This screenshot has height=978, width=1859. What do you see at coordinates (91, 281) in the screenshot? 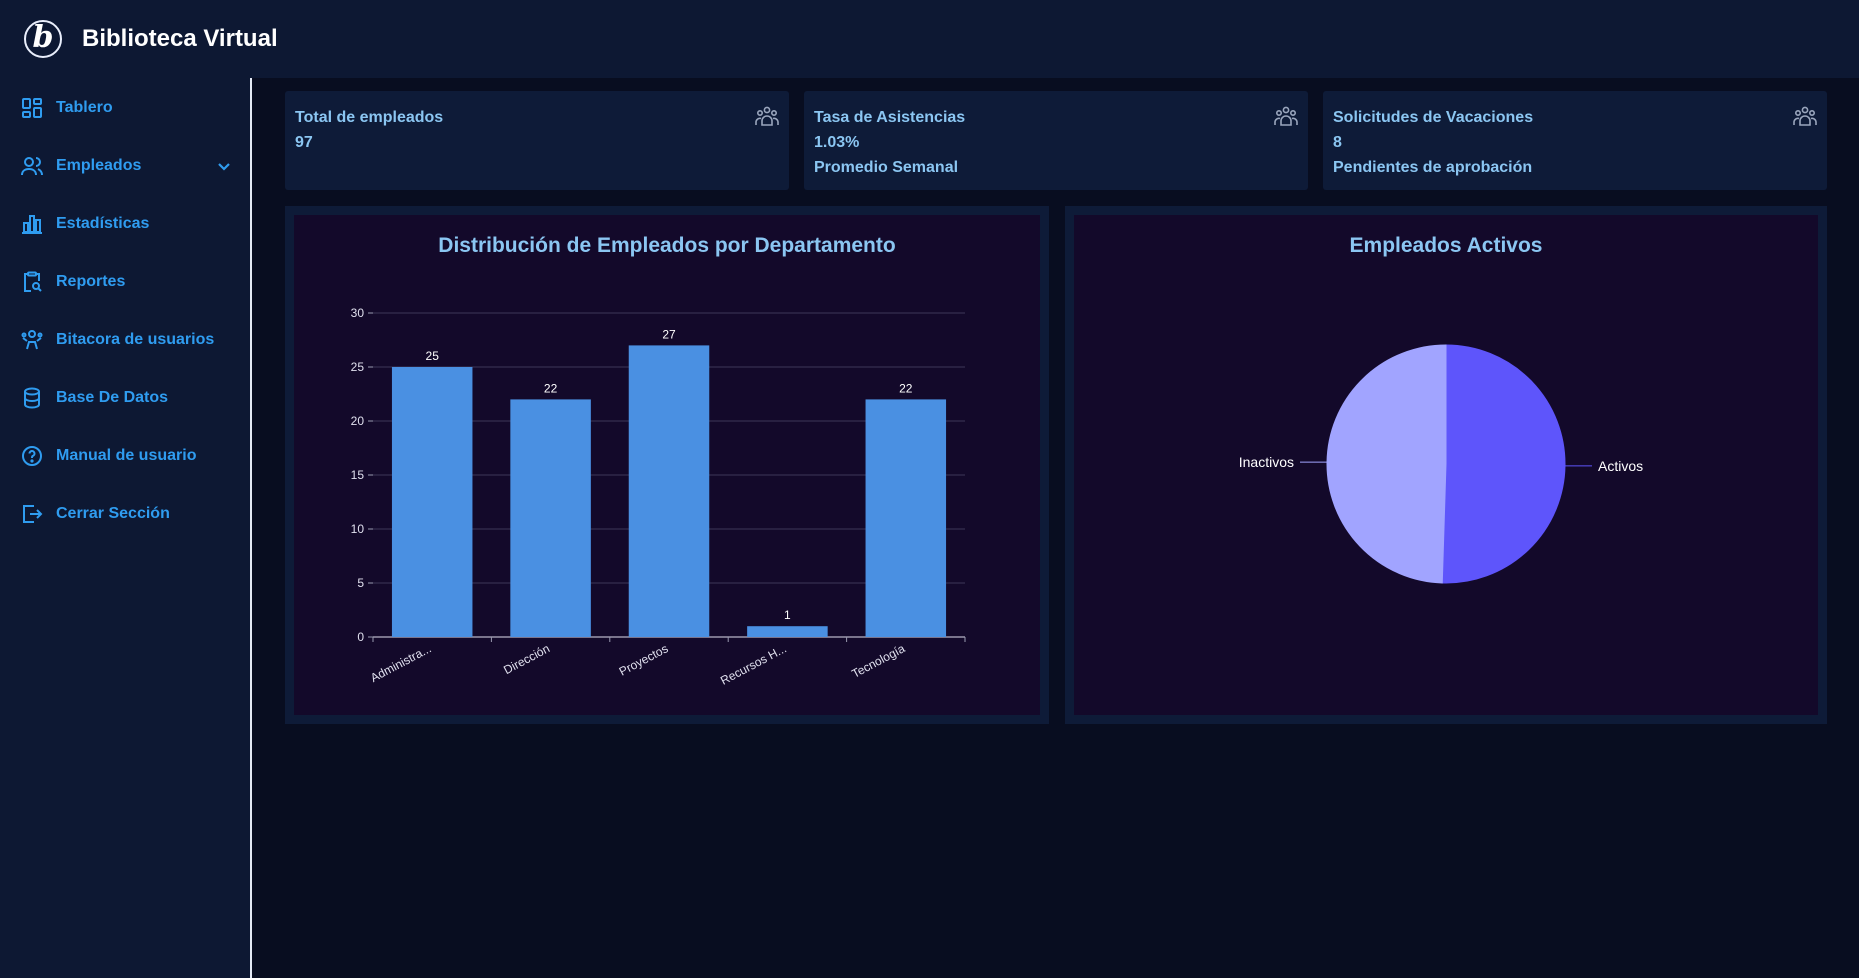
I see `sidebar-item-label: Reportes` at bounding box center [91, 281].